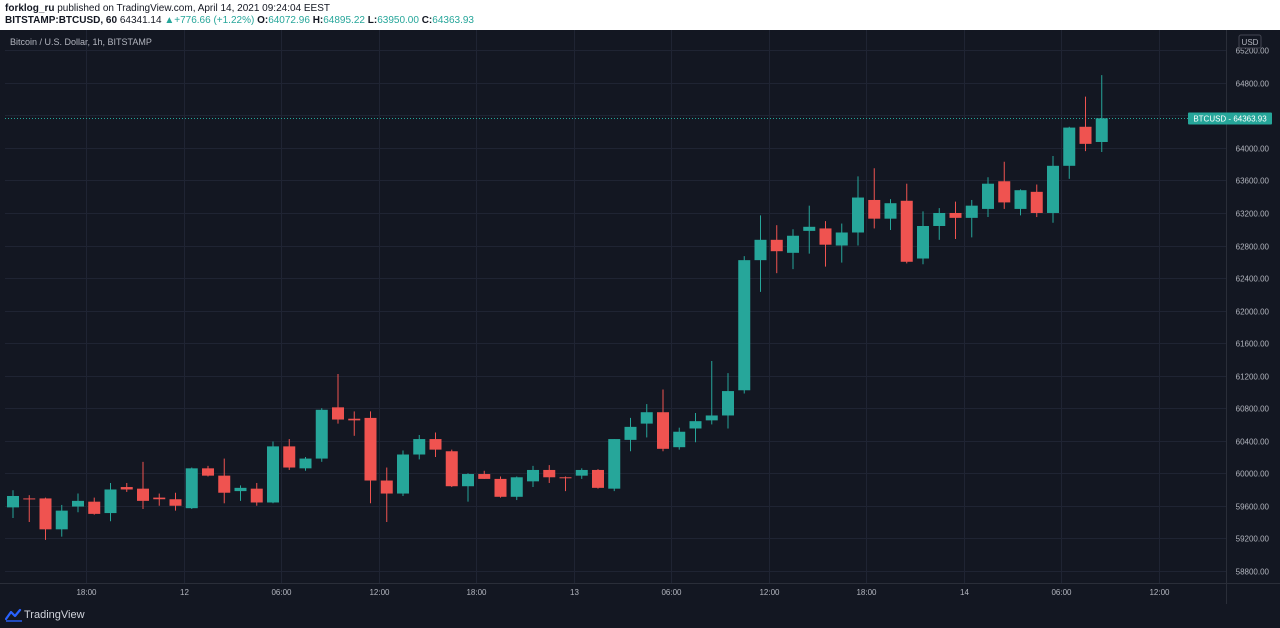 The width and height of the screenshot is (1280, 628). What do you see at coordinates (30, 8) in the screenshot?
I see `publisher-name: forklog_ru` at bounding box center [30, 8].